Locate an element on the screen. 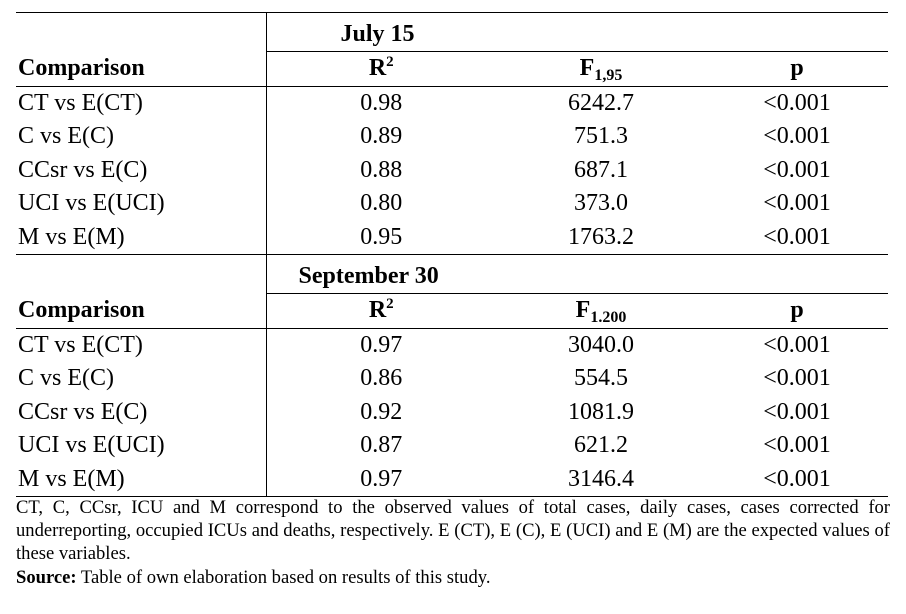 The image size is (906, 614). f-stat-cell: 6242.7 is located at coordinates (601, 102).